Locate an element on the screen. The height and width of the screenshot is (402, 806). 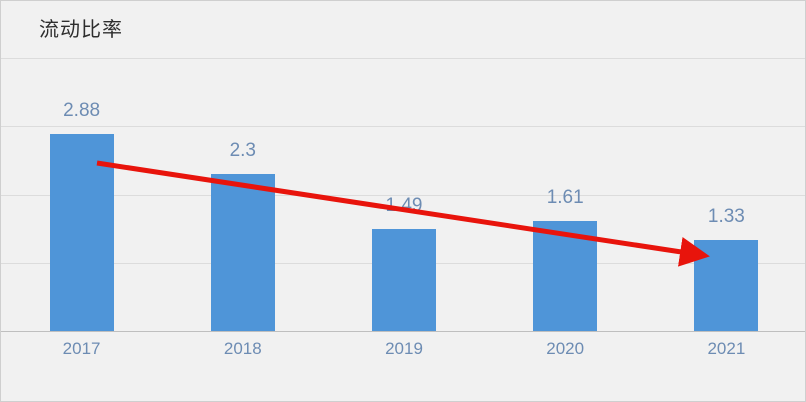
x-axis-line is located at coordinates (403, 331).